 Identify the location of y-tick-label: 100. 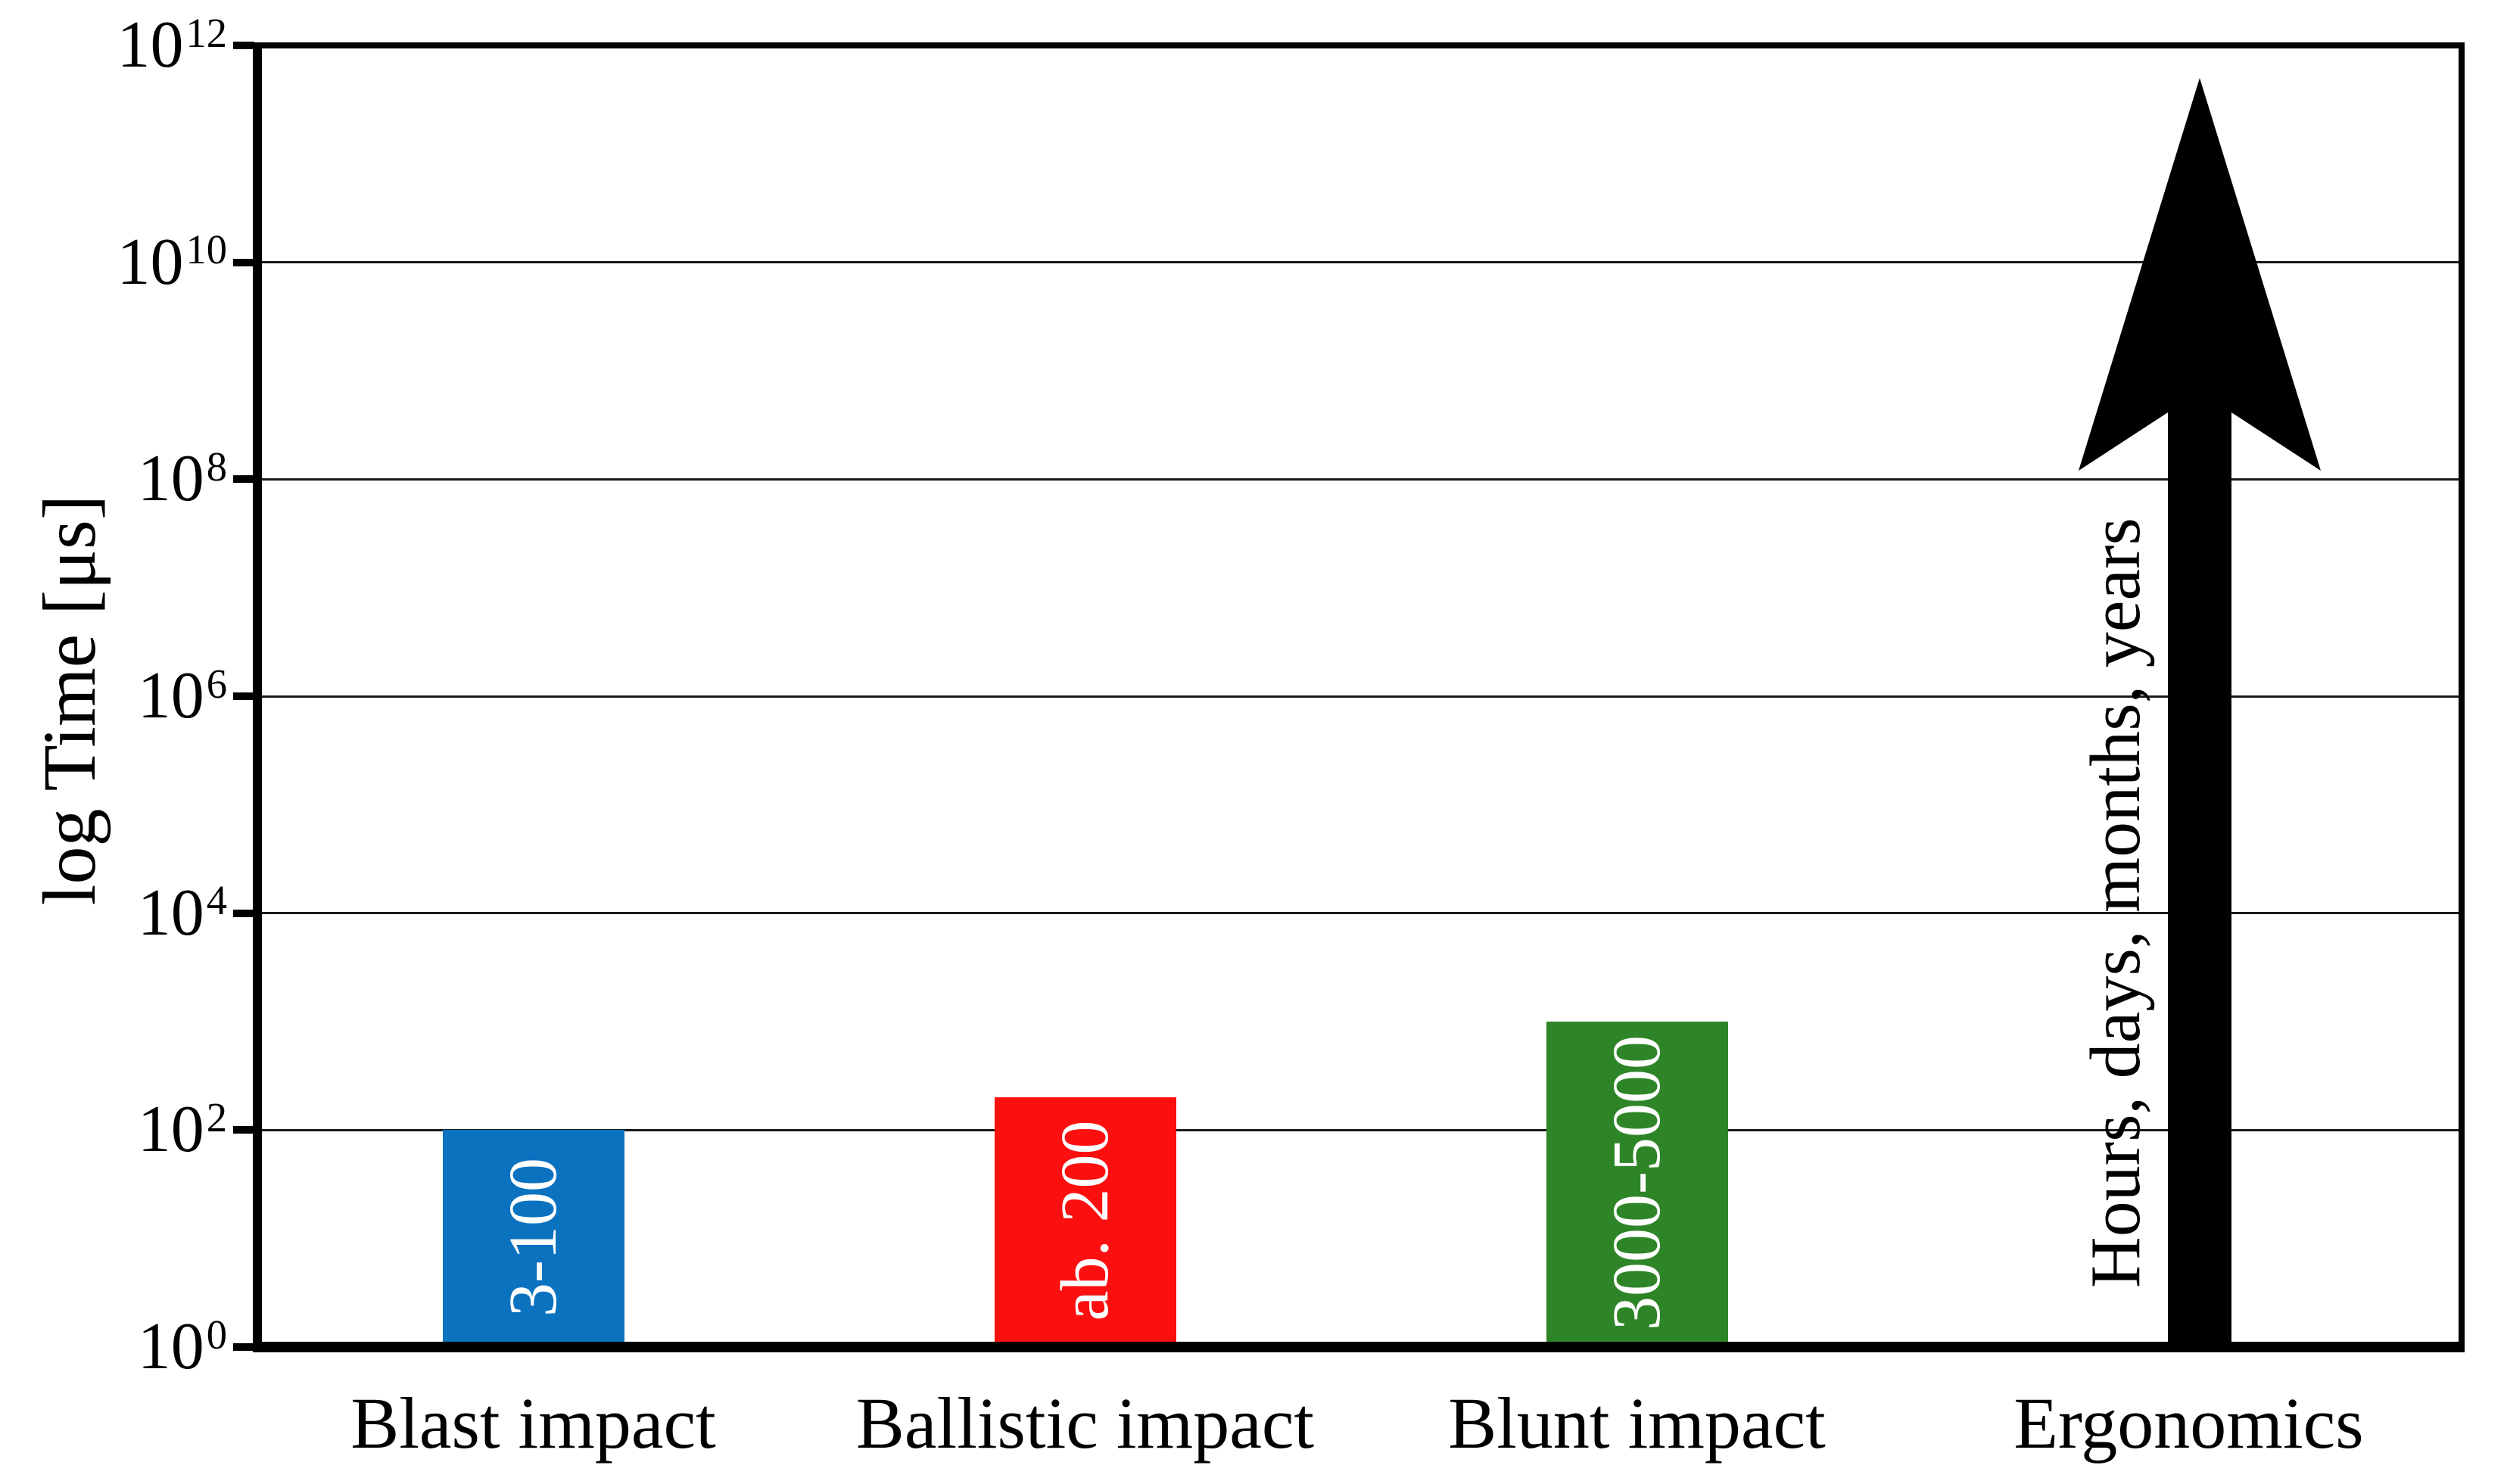
(182, 1347).